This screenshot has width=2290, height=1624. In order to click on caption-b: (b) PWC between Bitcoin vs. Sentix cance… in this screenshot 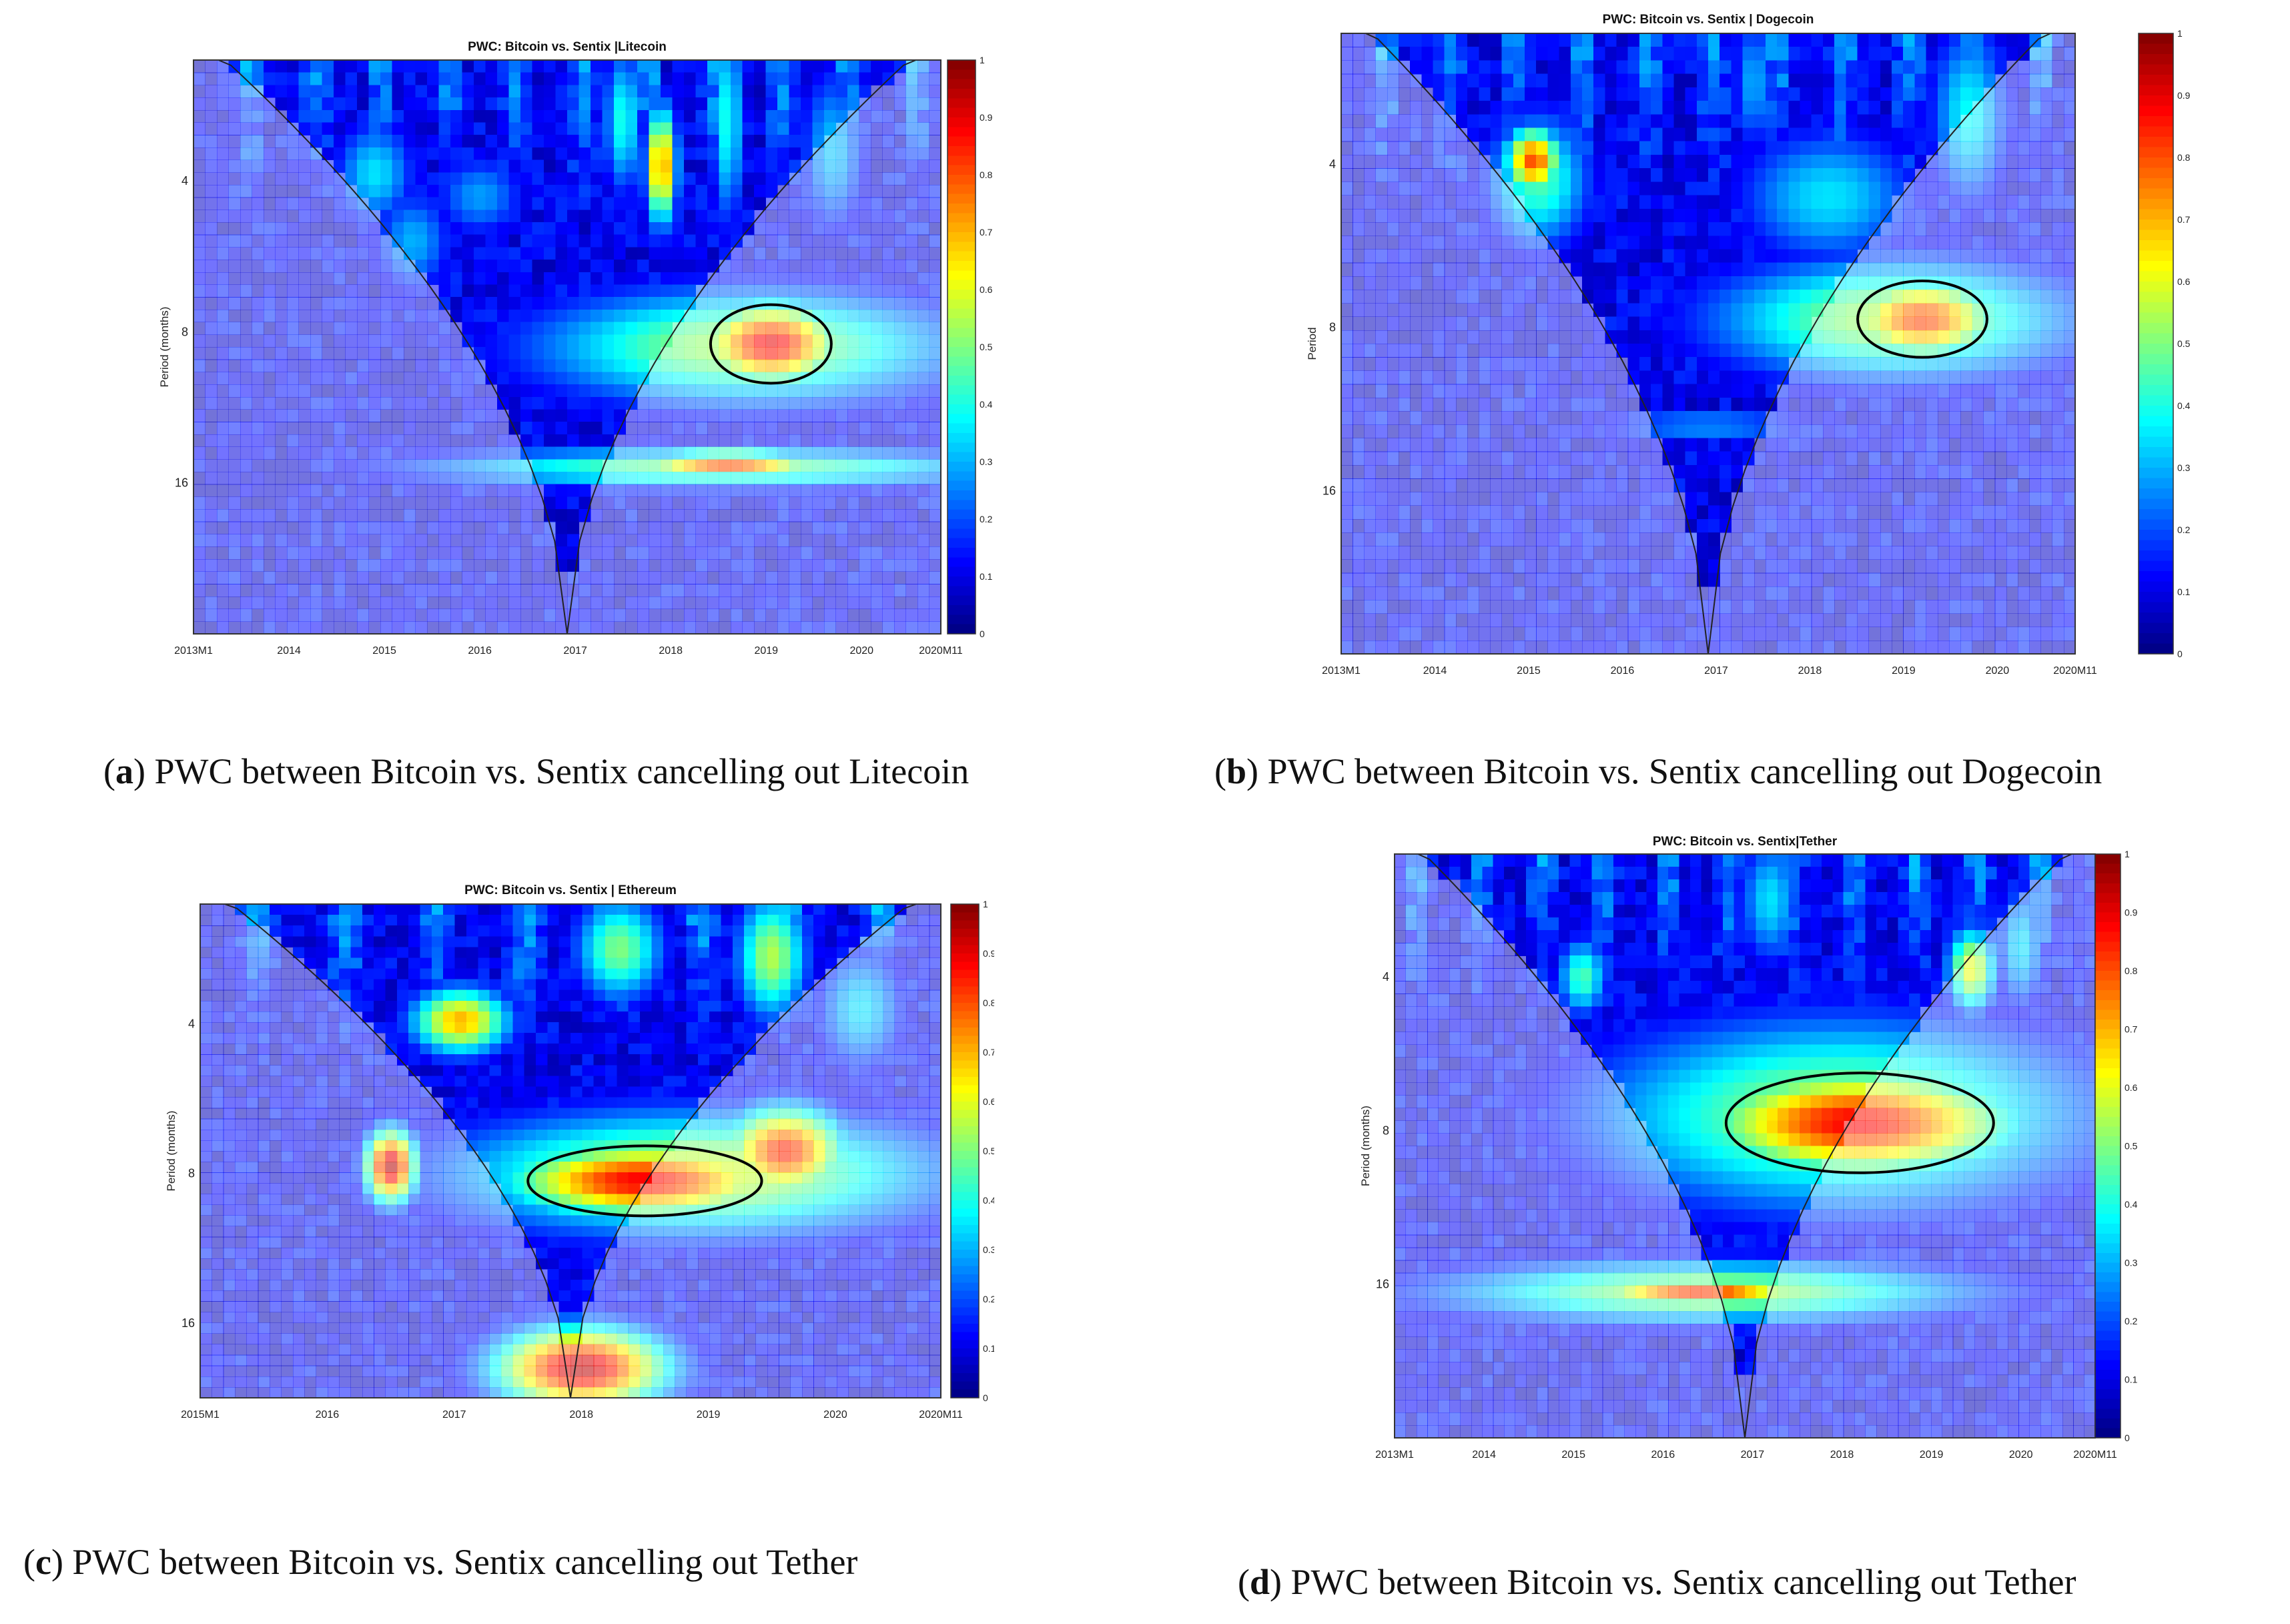, I will do `click(1658, 771)`.